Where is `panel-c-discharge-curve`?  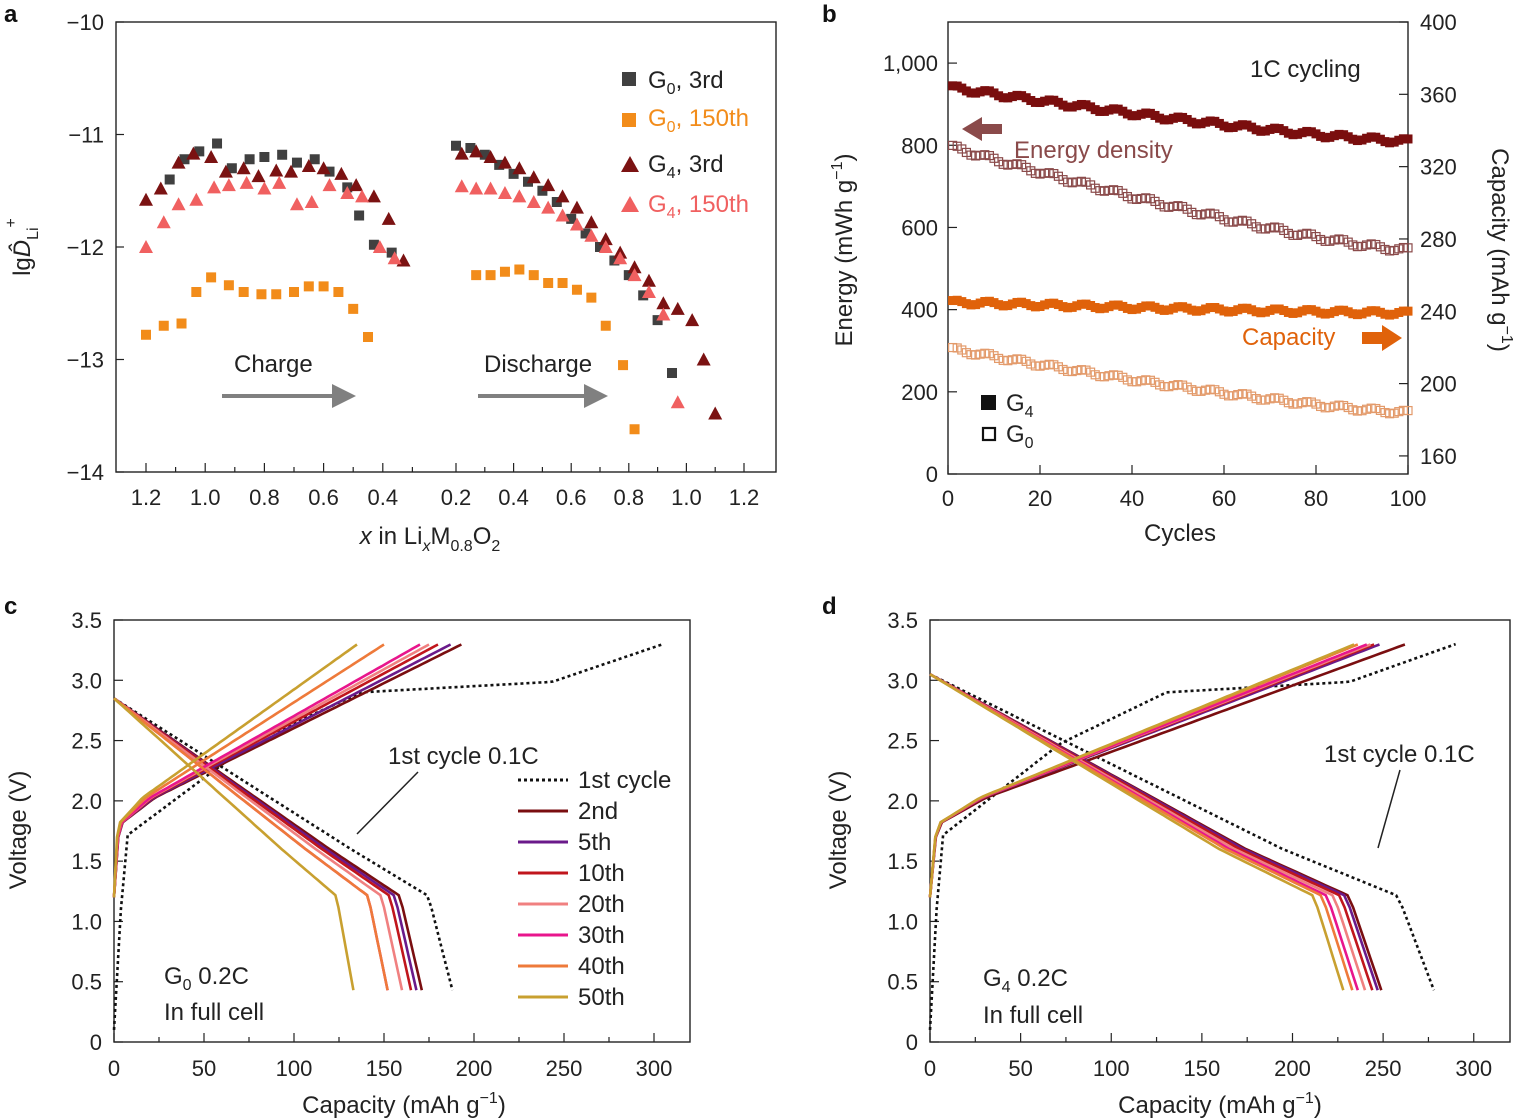 panel-c-discharge-curve is located at coordinates (283, 844).